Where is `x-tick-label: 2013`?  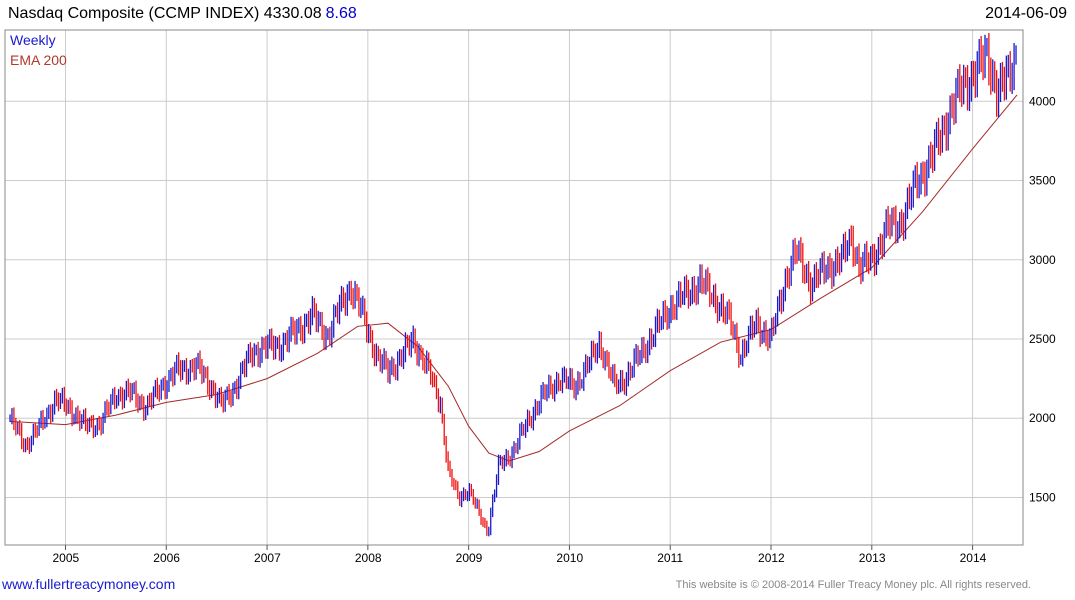
x-tick-label: 2013 is located at coordinates (872, 558).